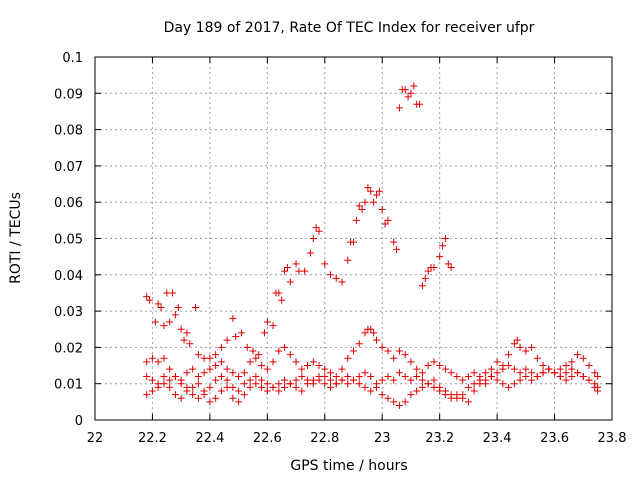 The width and height of the screenshot is (640, 480). What do you see at coordinates (16, 238) in the screenshot?
I see `y-axis-title: ROTI / TECUs` at bounding box center [16, 238].